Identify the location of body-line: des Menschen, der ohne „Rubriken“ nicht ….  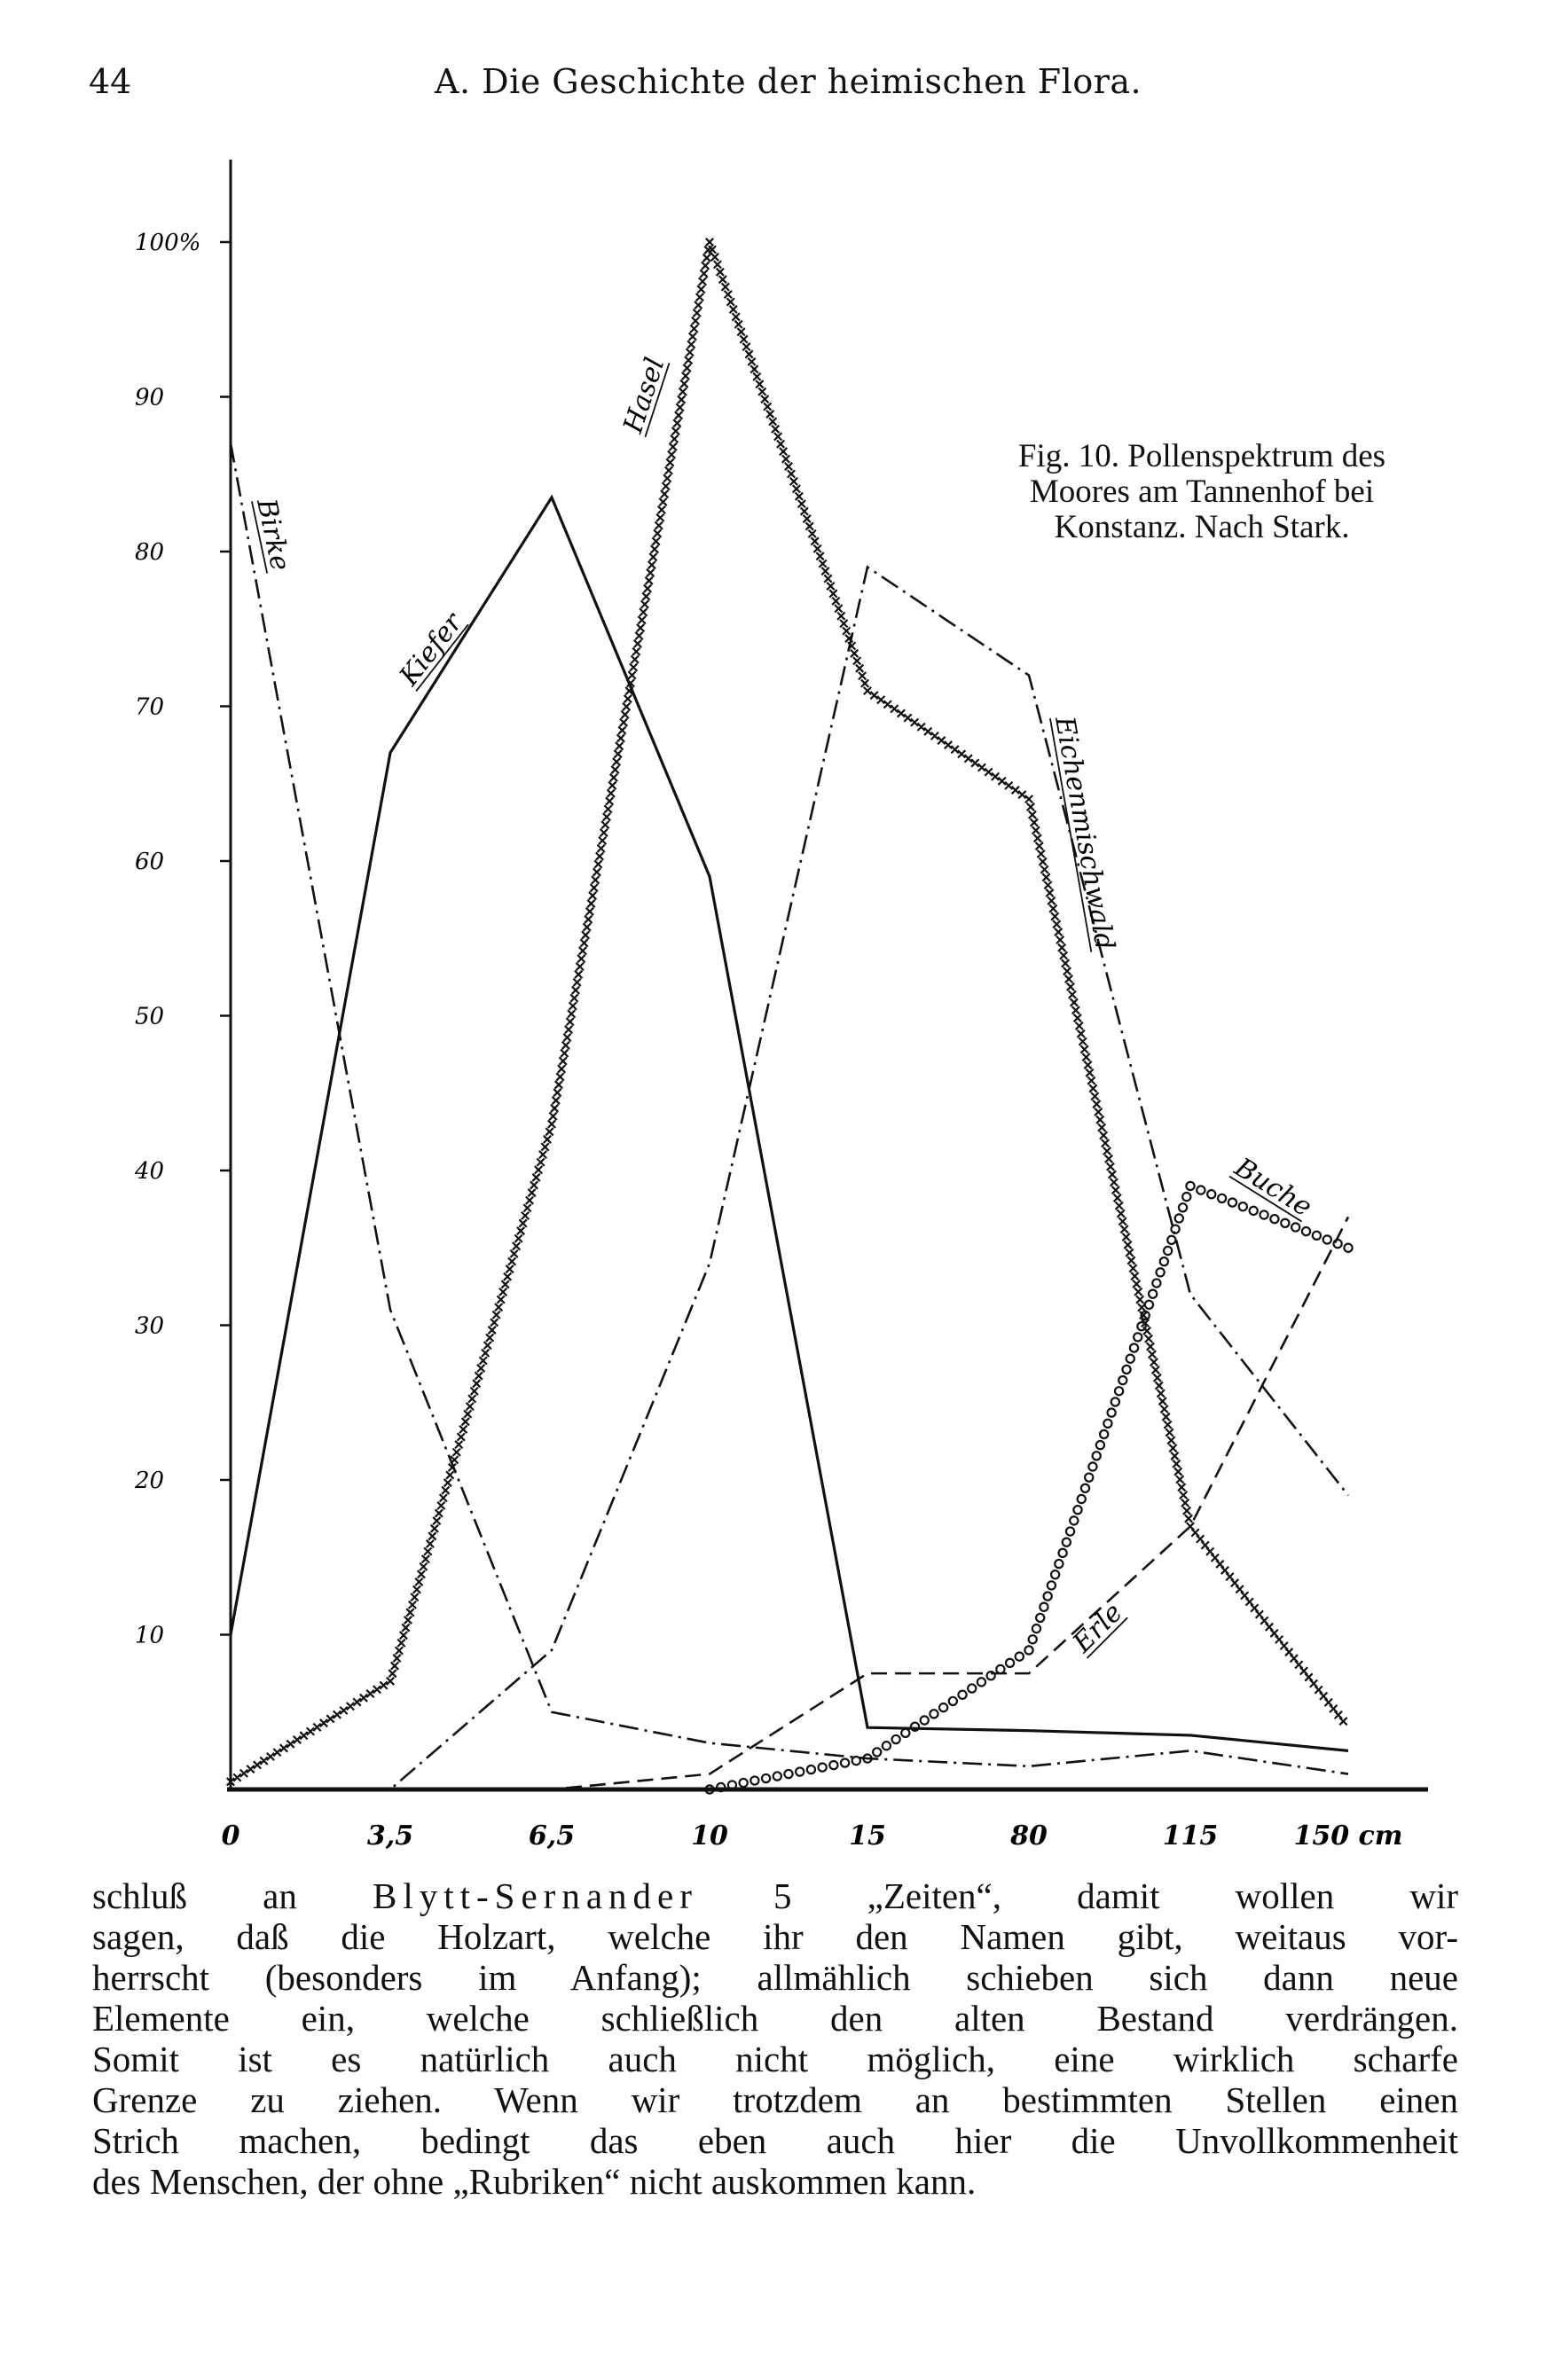
(534, 2181).